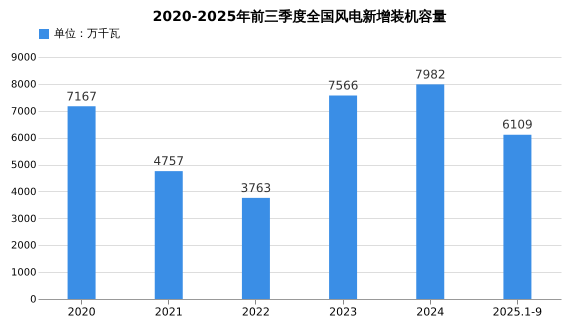 The image size is (576, 327). Describe the element at coordinates (23, 219) in the screenshot. I see `y-tick-label: 3000` at that location.